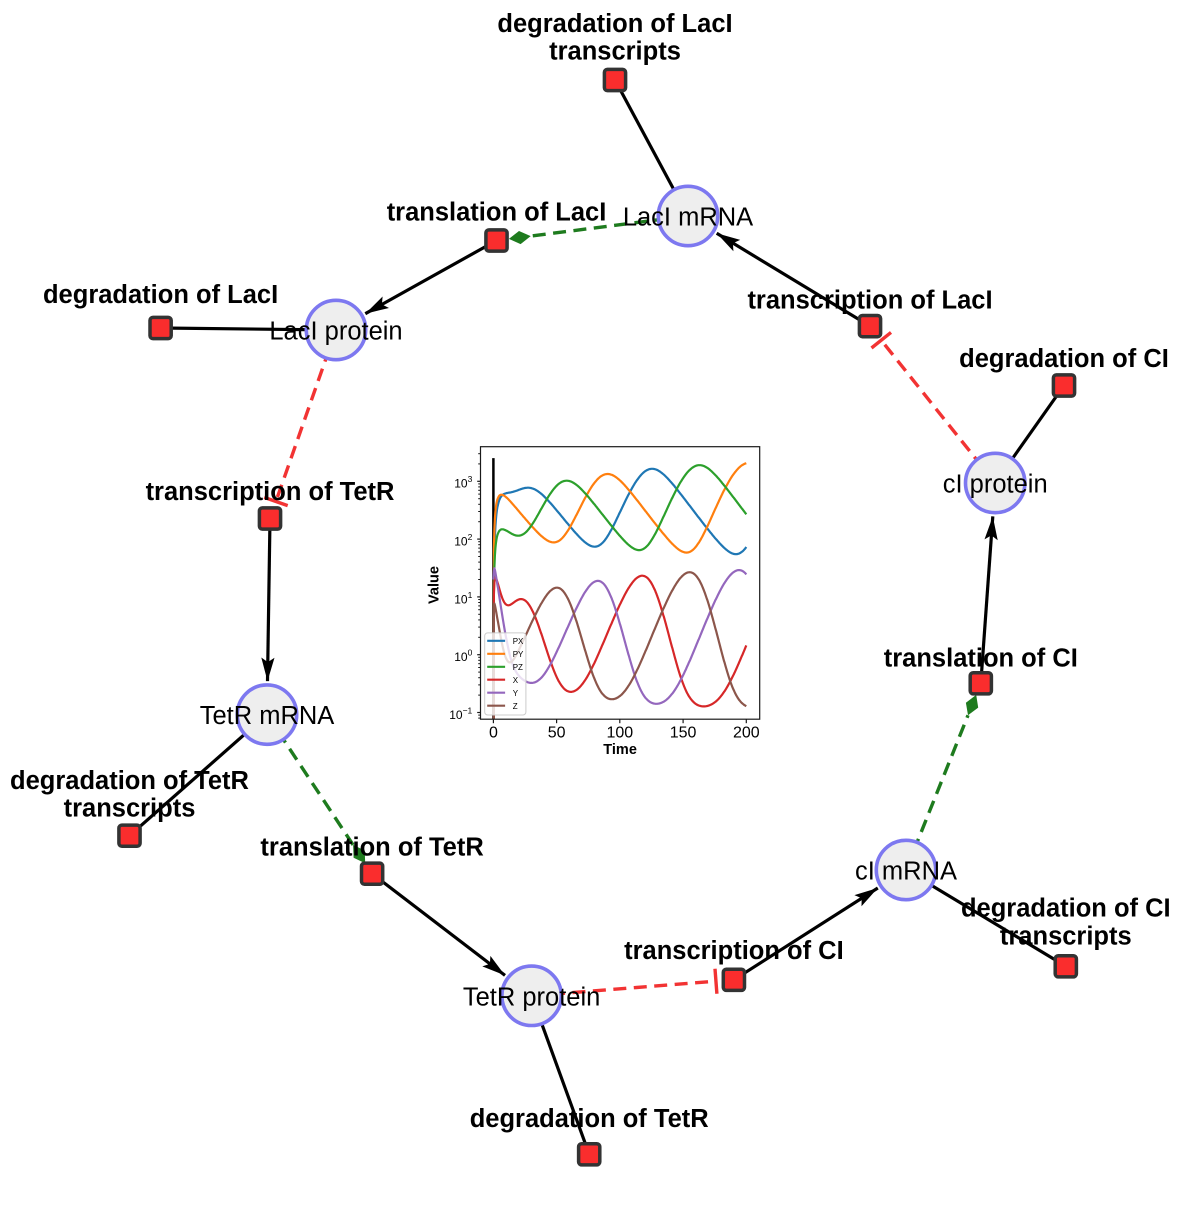 This screenshot has width=1189, height=1205. I want to click on svg-text: Value, so click(435, 585).